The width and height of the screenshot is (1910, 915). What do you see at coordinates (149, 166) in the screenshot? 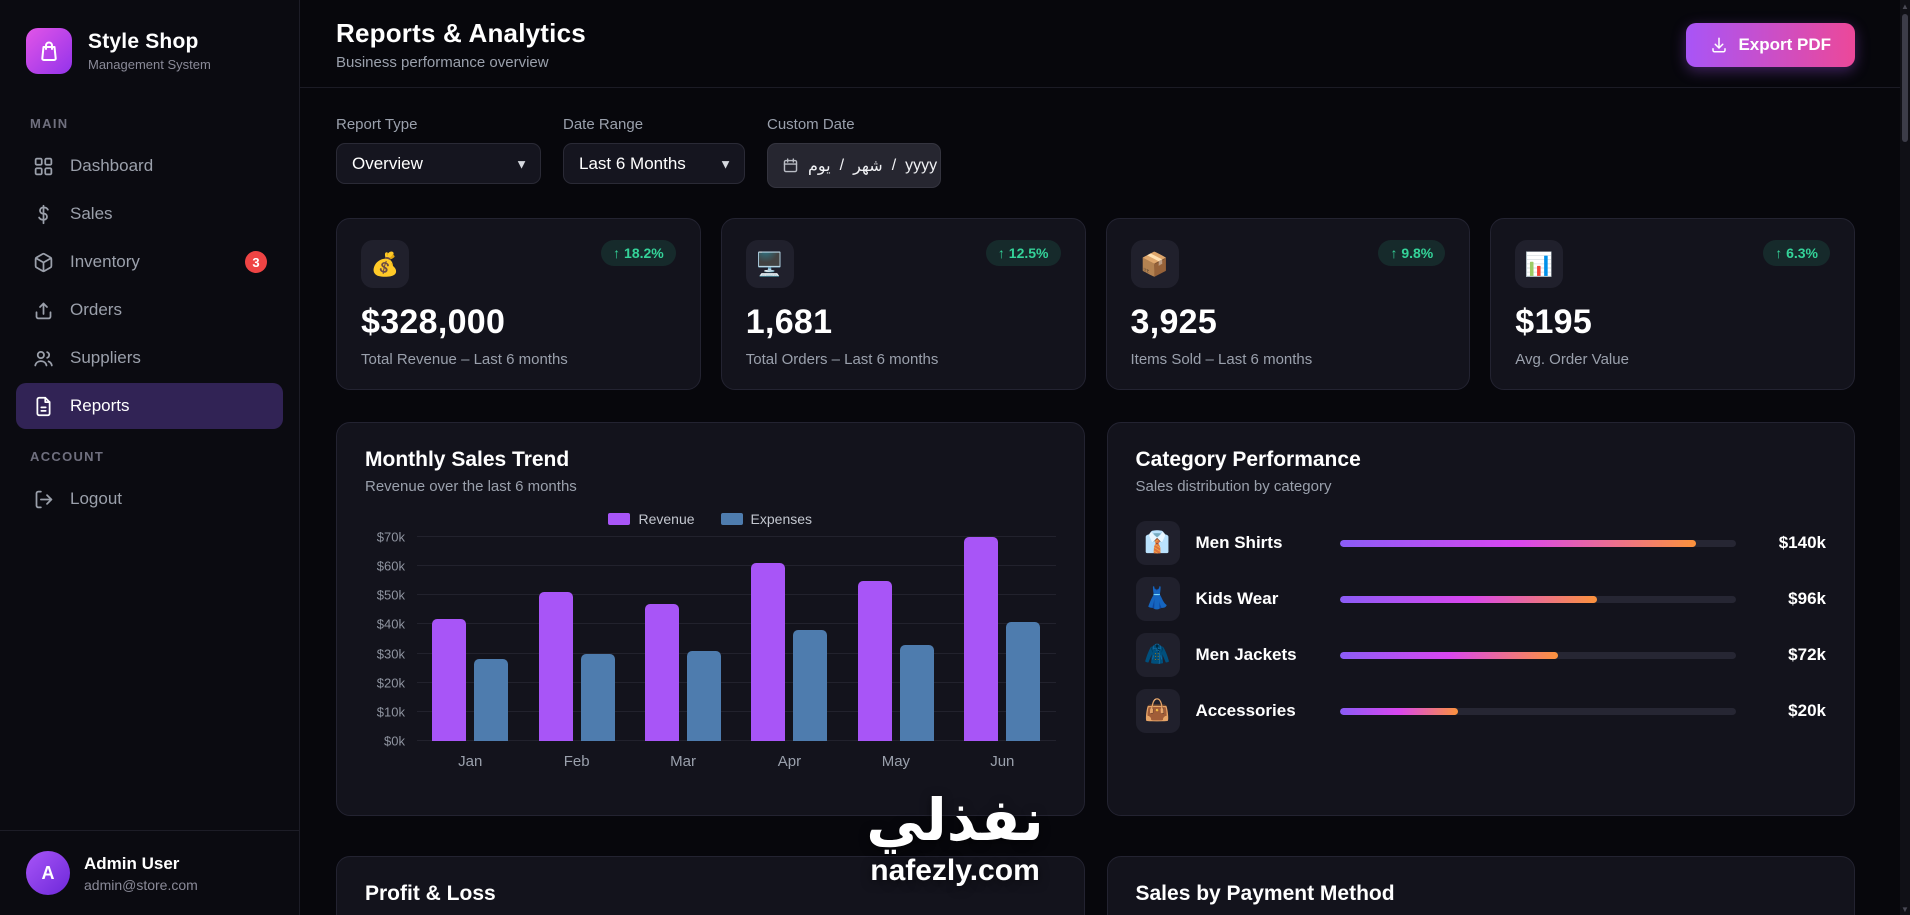
I see `sidebar-item-dashboard: Dashboard` at bounding box center [149, 166].